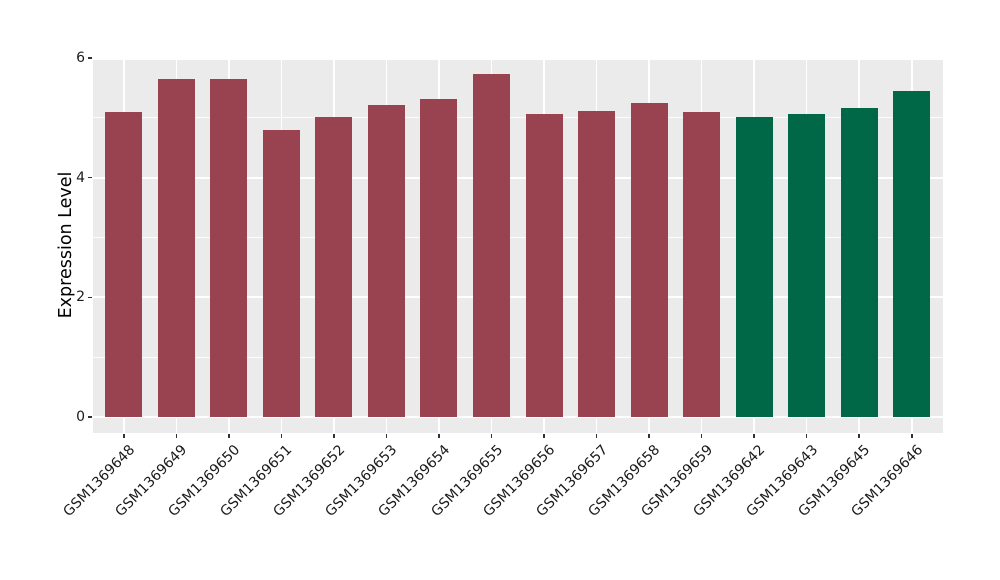 Image resolution: width=1000 pixels, height=580 pixels. I want to click on y-tick-label: 2, so click(80, 297).